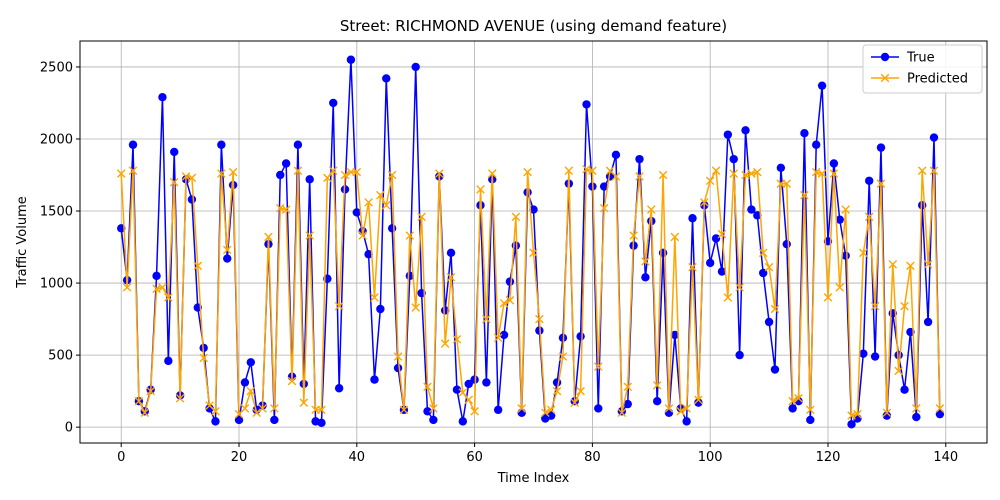  What do you see at coordinates (22, 242) in the screenshot?
I see `y-axis-label: Traffic Volume` at bounding box center [22, 242].